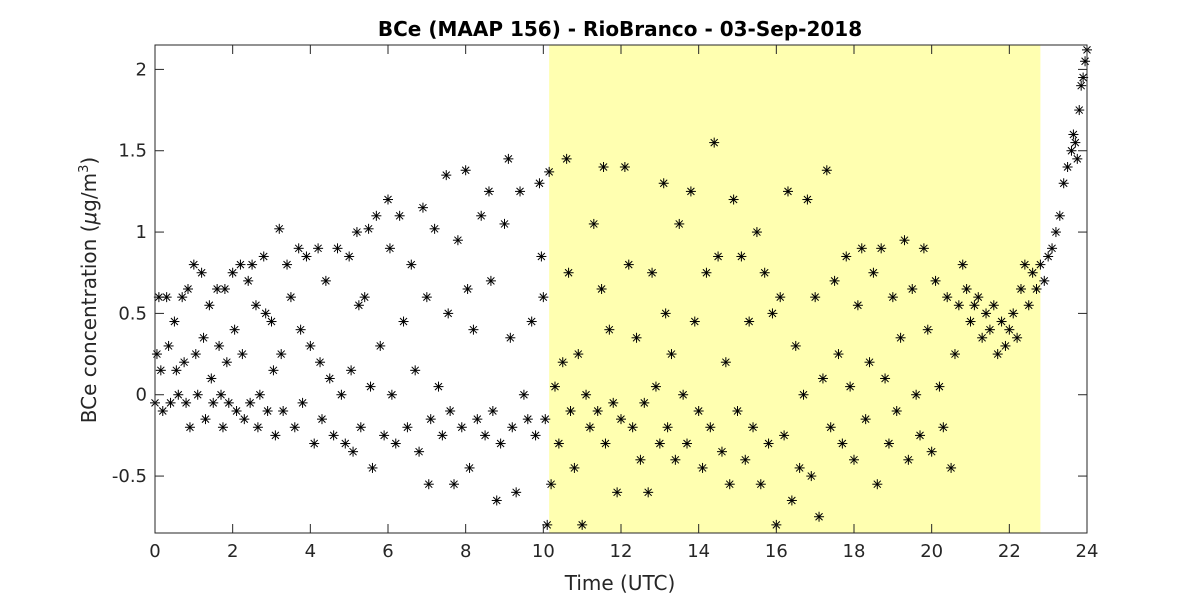 The width and height of the screenshot is (1200, 600). What do you see at coordinates (141, 395) in the screenshot?
I see `y-tick-label: 0` at bounding box center [141, 395].